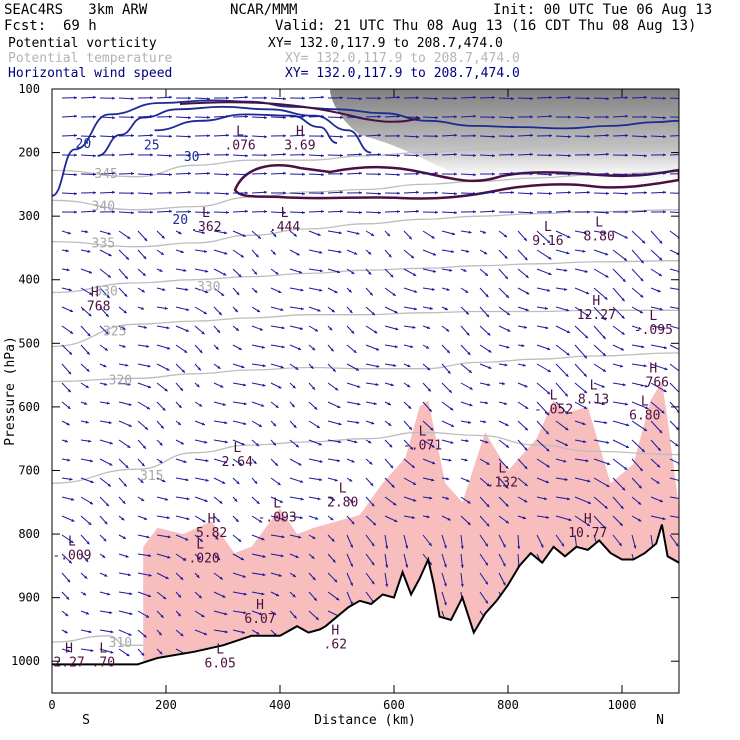 The height and width of the screenshot is (740, 740). Describe the element at coordinates (120, 381) in the screenshot. I see `theta-label: 320` at that location.